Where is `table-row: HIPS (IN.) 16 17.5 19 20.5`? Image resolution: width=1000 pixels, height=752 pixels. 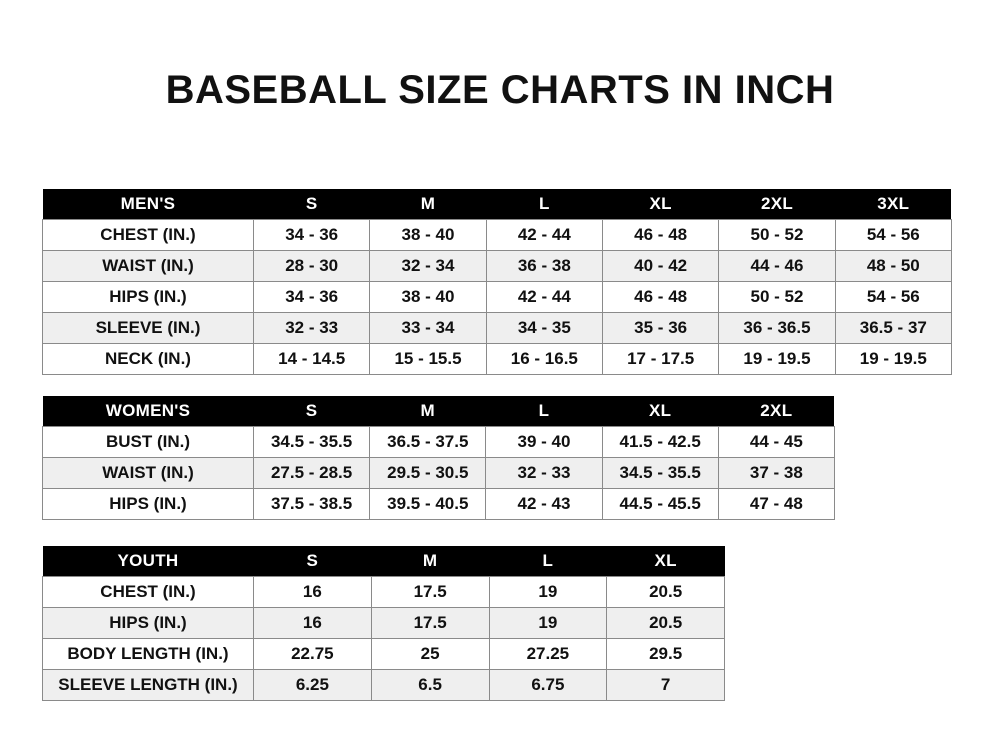
table-row: HIPS (IN.) 16 17.5 19 20.5 is located at coordinates (383, 622).